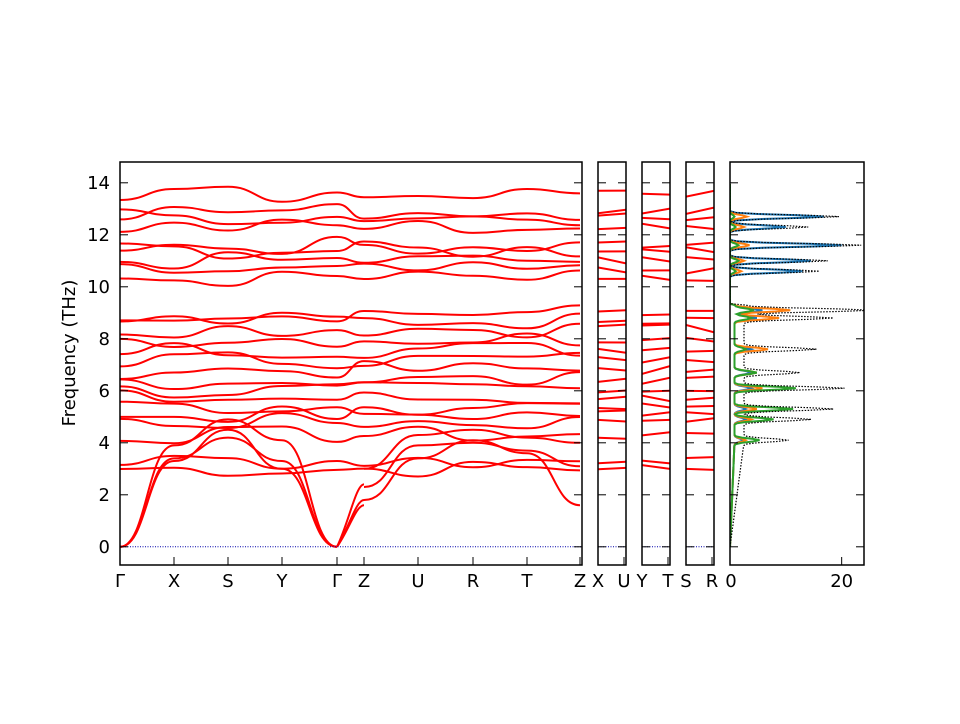 The width and height of the screenshot is (960, 724). I want to click on ytick-label-4: 4, so click(104, 443).